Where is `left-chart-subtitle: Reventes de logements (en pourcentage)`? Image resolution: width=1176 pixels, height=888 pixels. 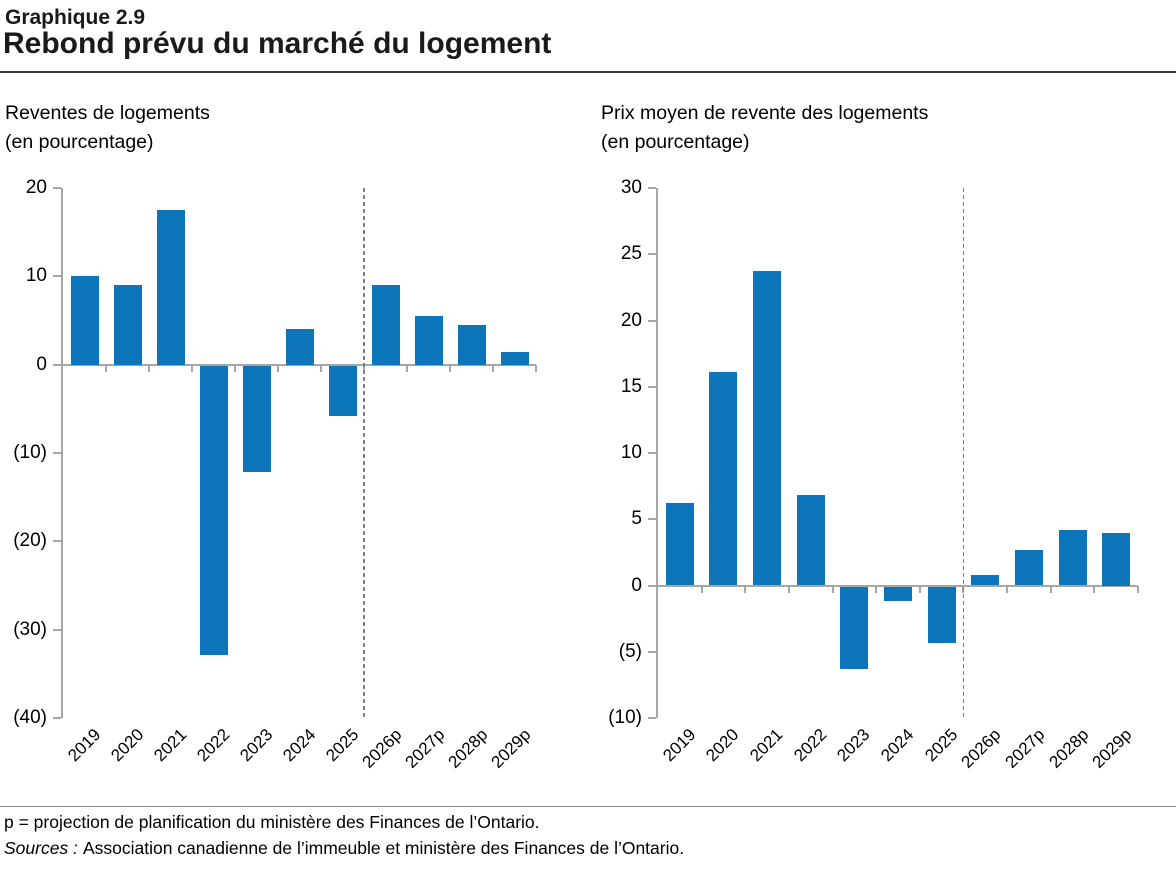
left-chart-subtitle: Reventes de logements (en pourcentage) is located at coordinates (107, 128).